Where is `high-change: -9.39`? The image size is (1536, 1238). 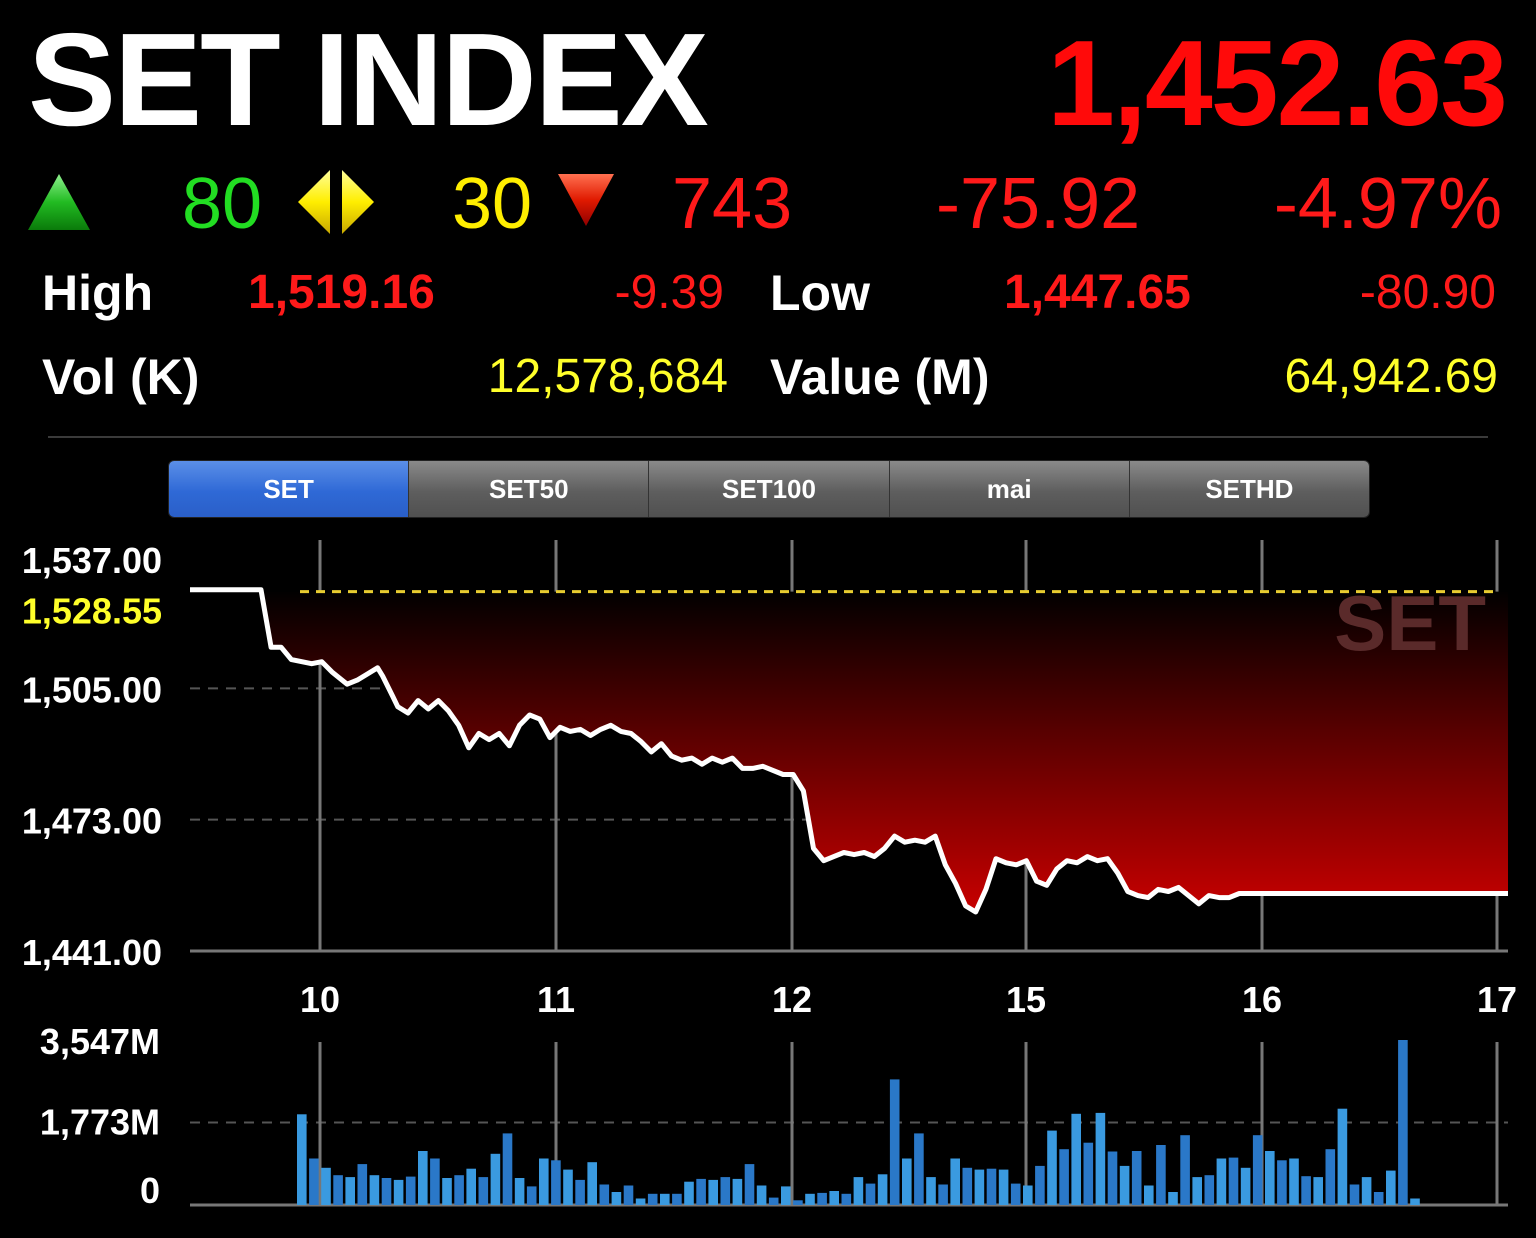
high-change: -9.39 is located at coordinates (669, 292).